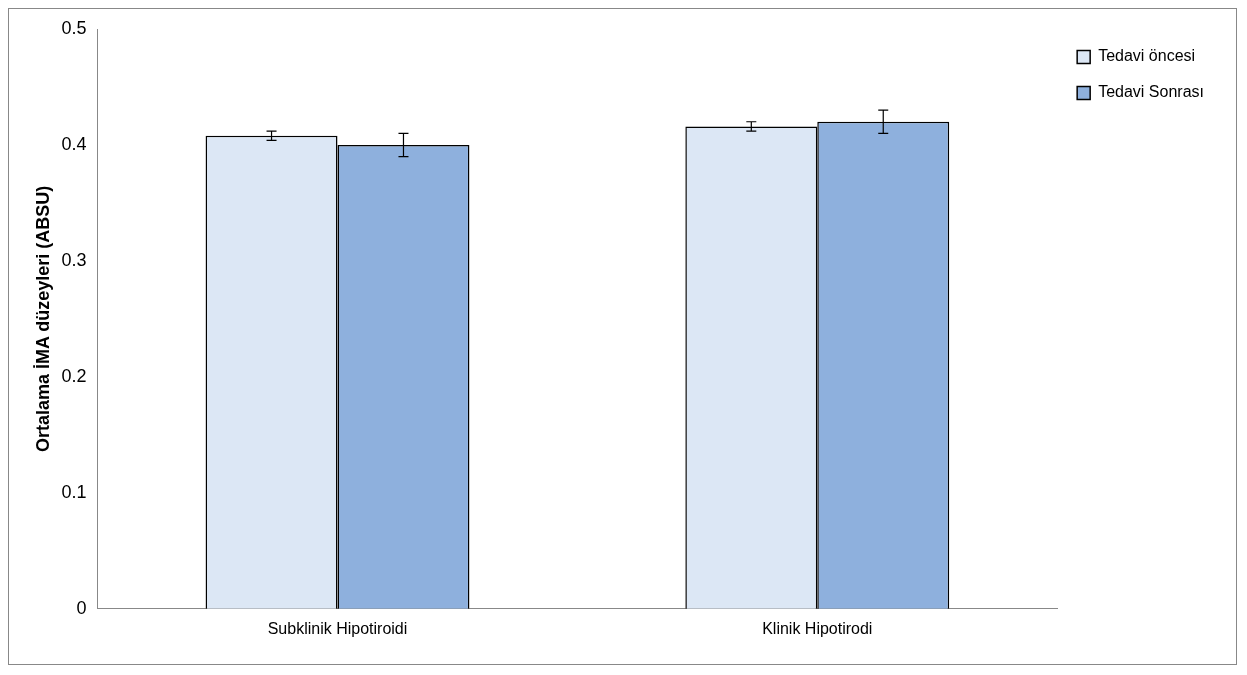 This screenshot has width=1247, height=675. What do you see at coordinates (1147, 56) in the screenshot?
I see `legend-label: Tedavi öncesi` at bounding box center [1147, 56].